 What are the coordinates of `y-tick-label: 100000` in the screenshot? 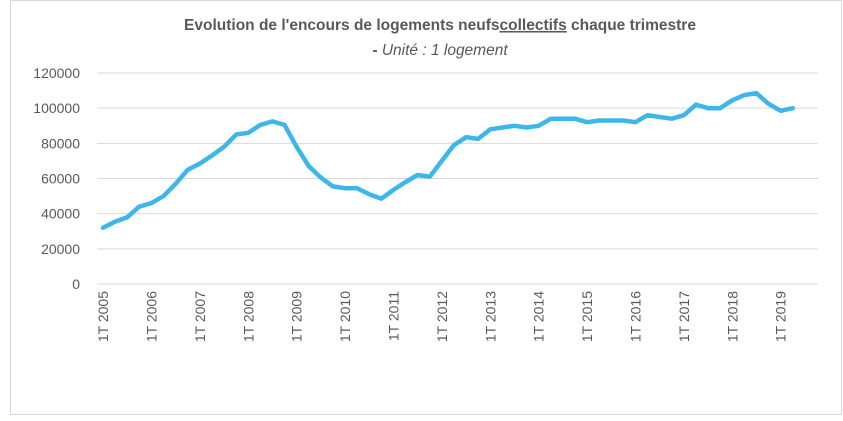 It's located at (56, 108).